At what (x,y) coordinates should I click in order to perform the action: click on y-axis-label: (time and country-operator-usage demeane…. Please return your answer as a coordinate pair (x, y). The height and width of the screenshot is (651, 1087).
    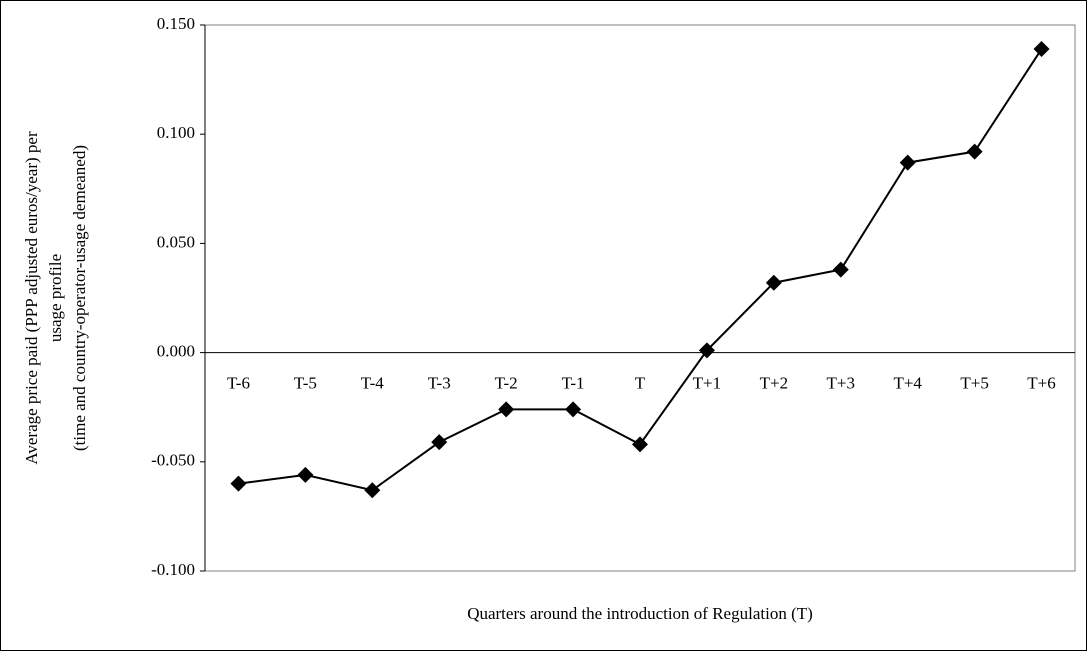
    Looking at the image, I should click on (79, 298).